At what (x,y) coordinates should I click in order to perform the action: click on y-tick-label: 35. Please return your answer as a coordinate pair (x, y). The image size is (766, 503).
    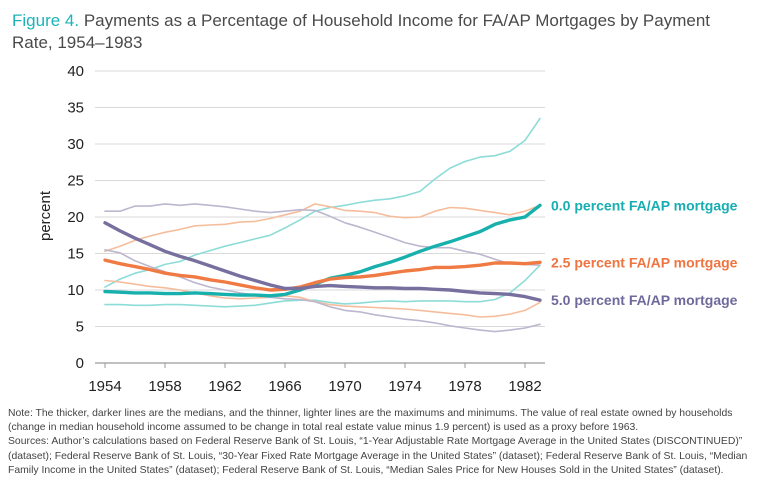
    Looking at the image, I should click on (75, 108).